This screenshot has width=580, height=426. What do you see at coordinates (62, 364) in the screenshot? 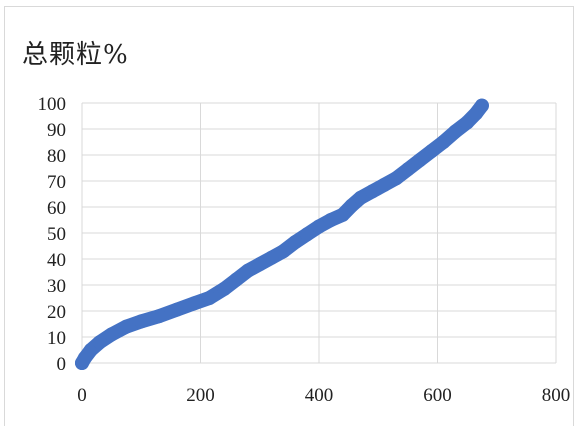
I see `y-tick-label: 0` at bounding box center [62, 364].